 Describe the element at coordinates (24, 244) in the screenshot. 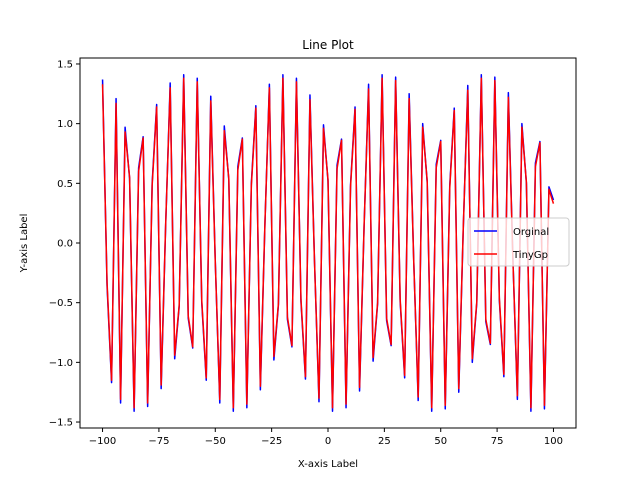

I see `y-axis-label: Y-axis Label` at that location.